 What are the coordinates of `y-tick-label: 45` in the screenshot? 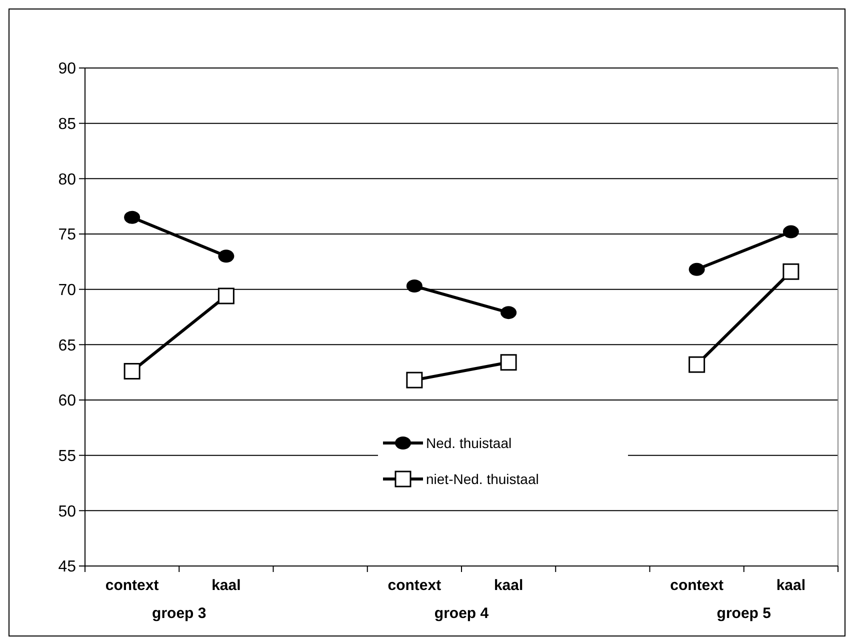 It's located at (67, 567).